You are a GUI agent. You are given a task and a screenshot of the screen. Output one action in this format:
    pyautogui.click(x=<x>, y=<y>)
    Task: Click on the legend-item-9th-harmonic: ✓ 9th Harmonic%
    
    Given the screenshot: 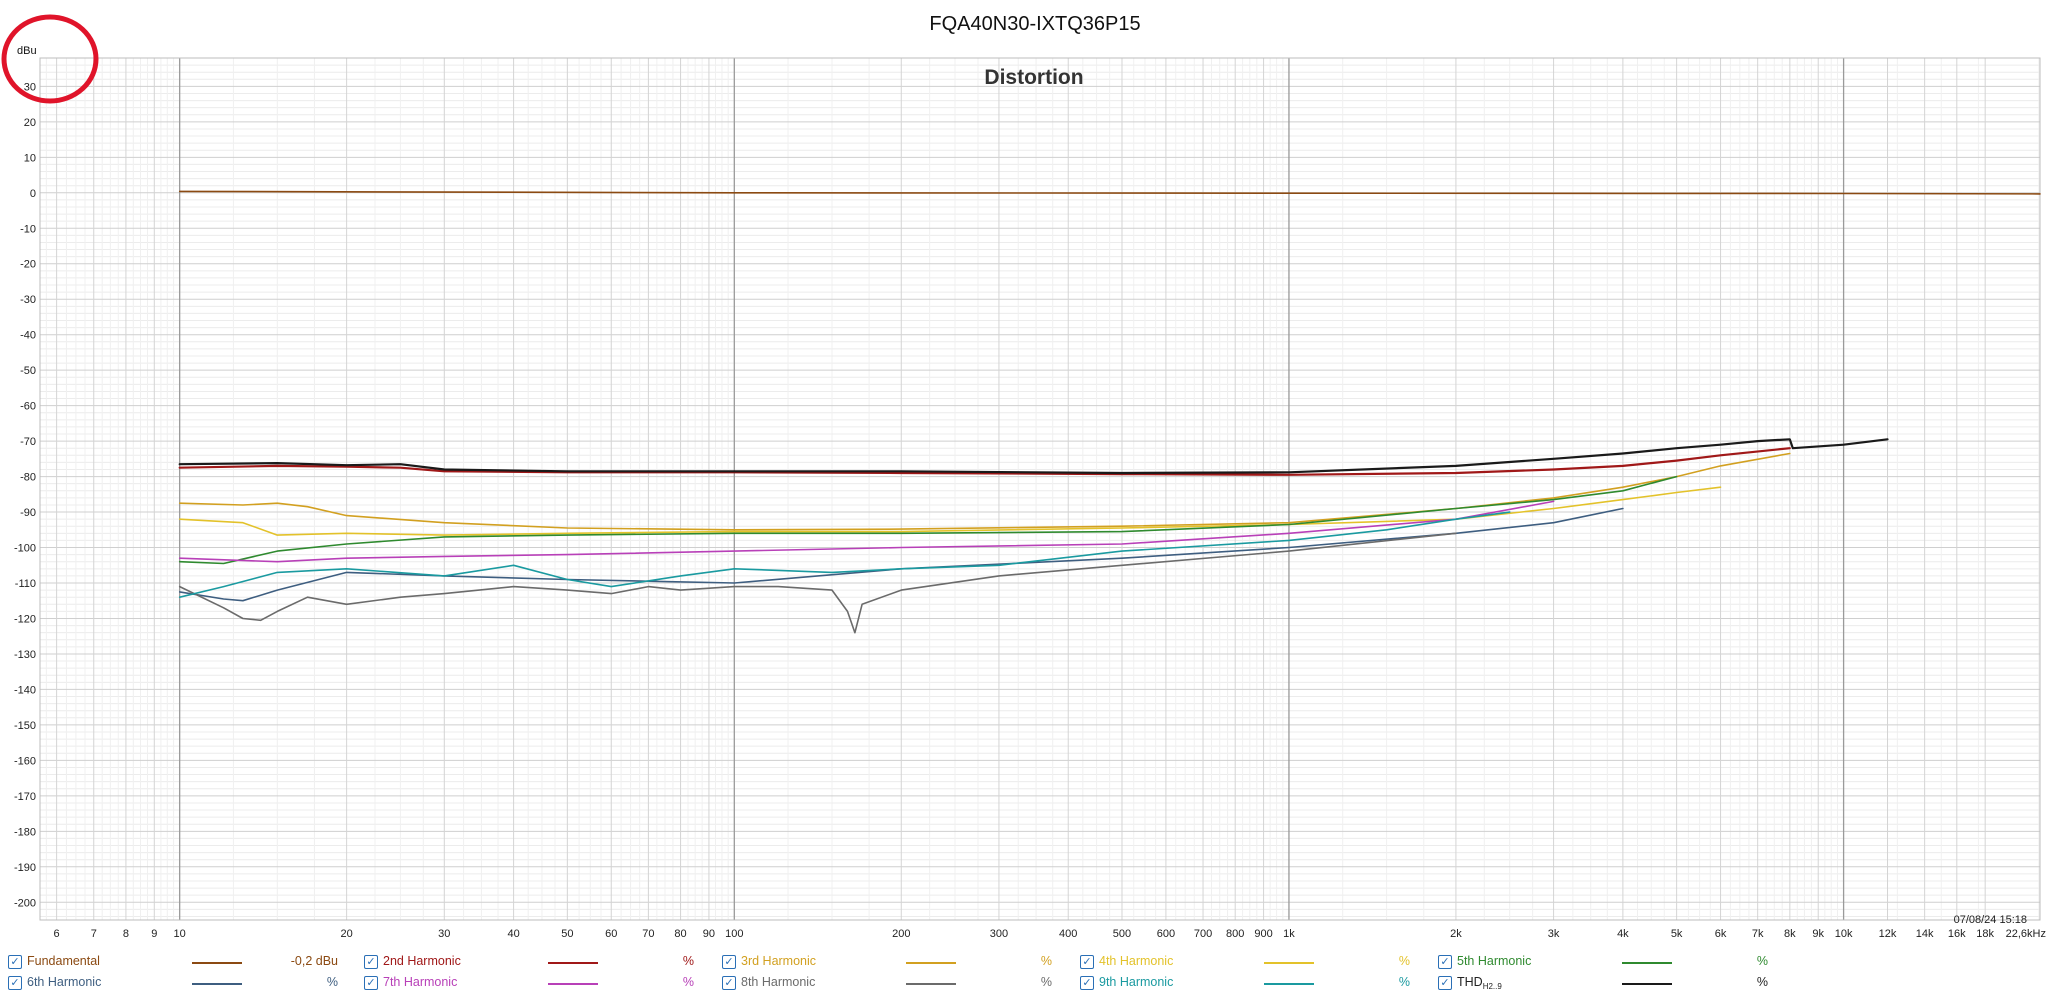 What is the action you would take?
    pyautogui.click(x=1250, y=982)
    